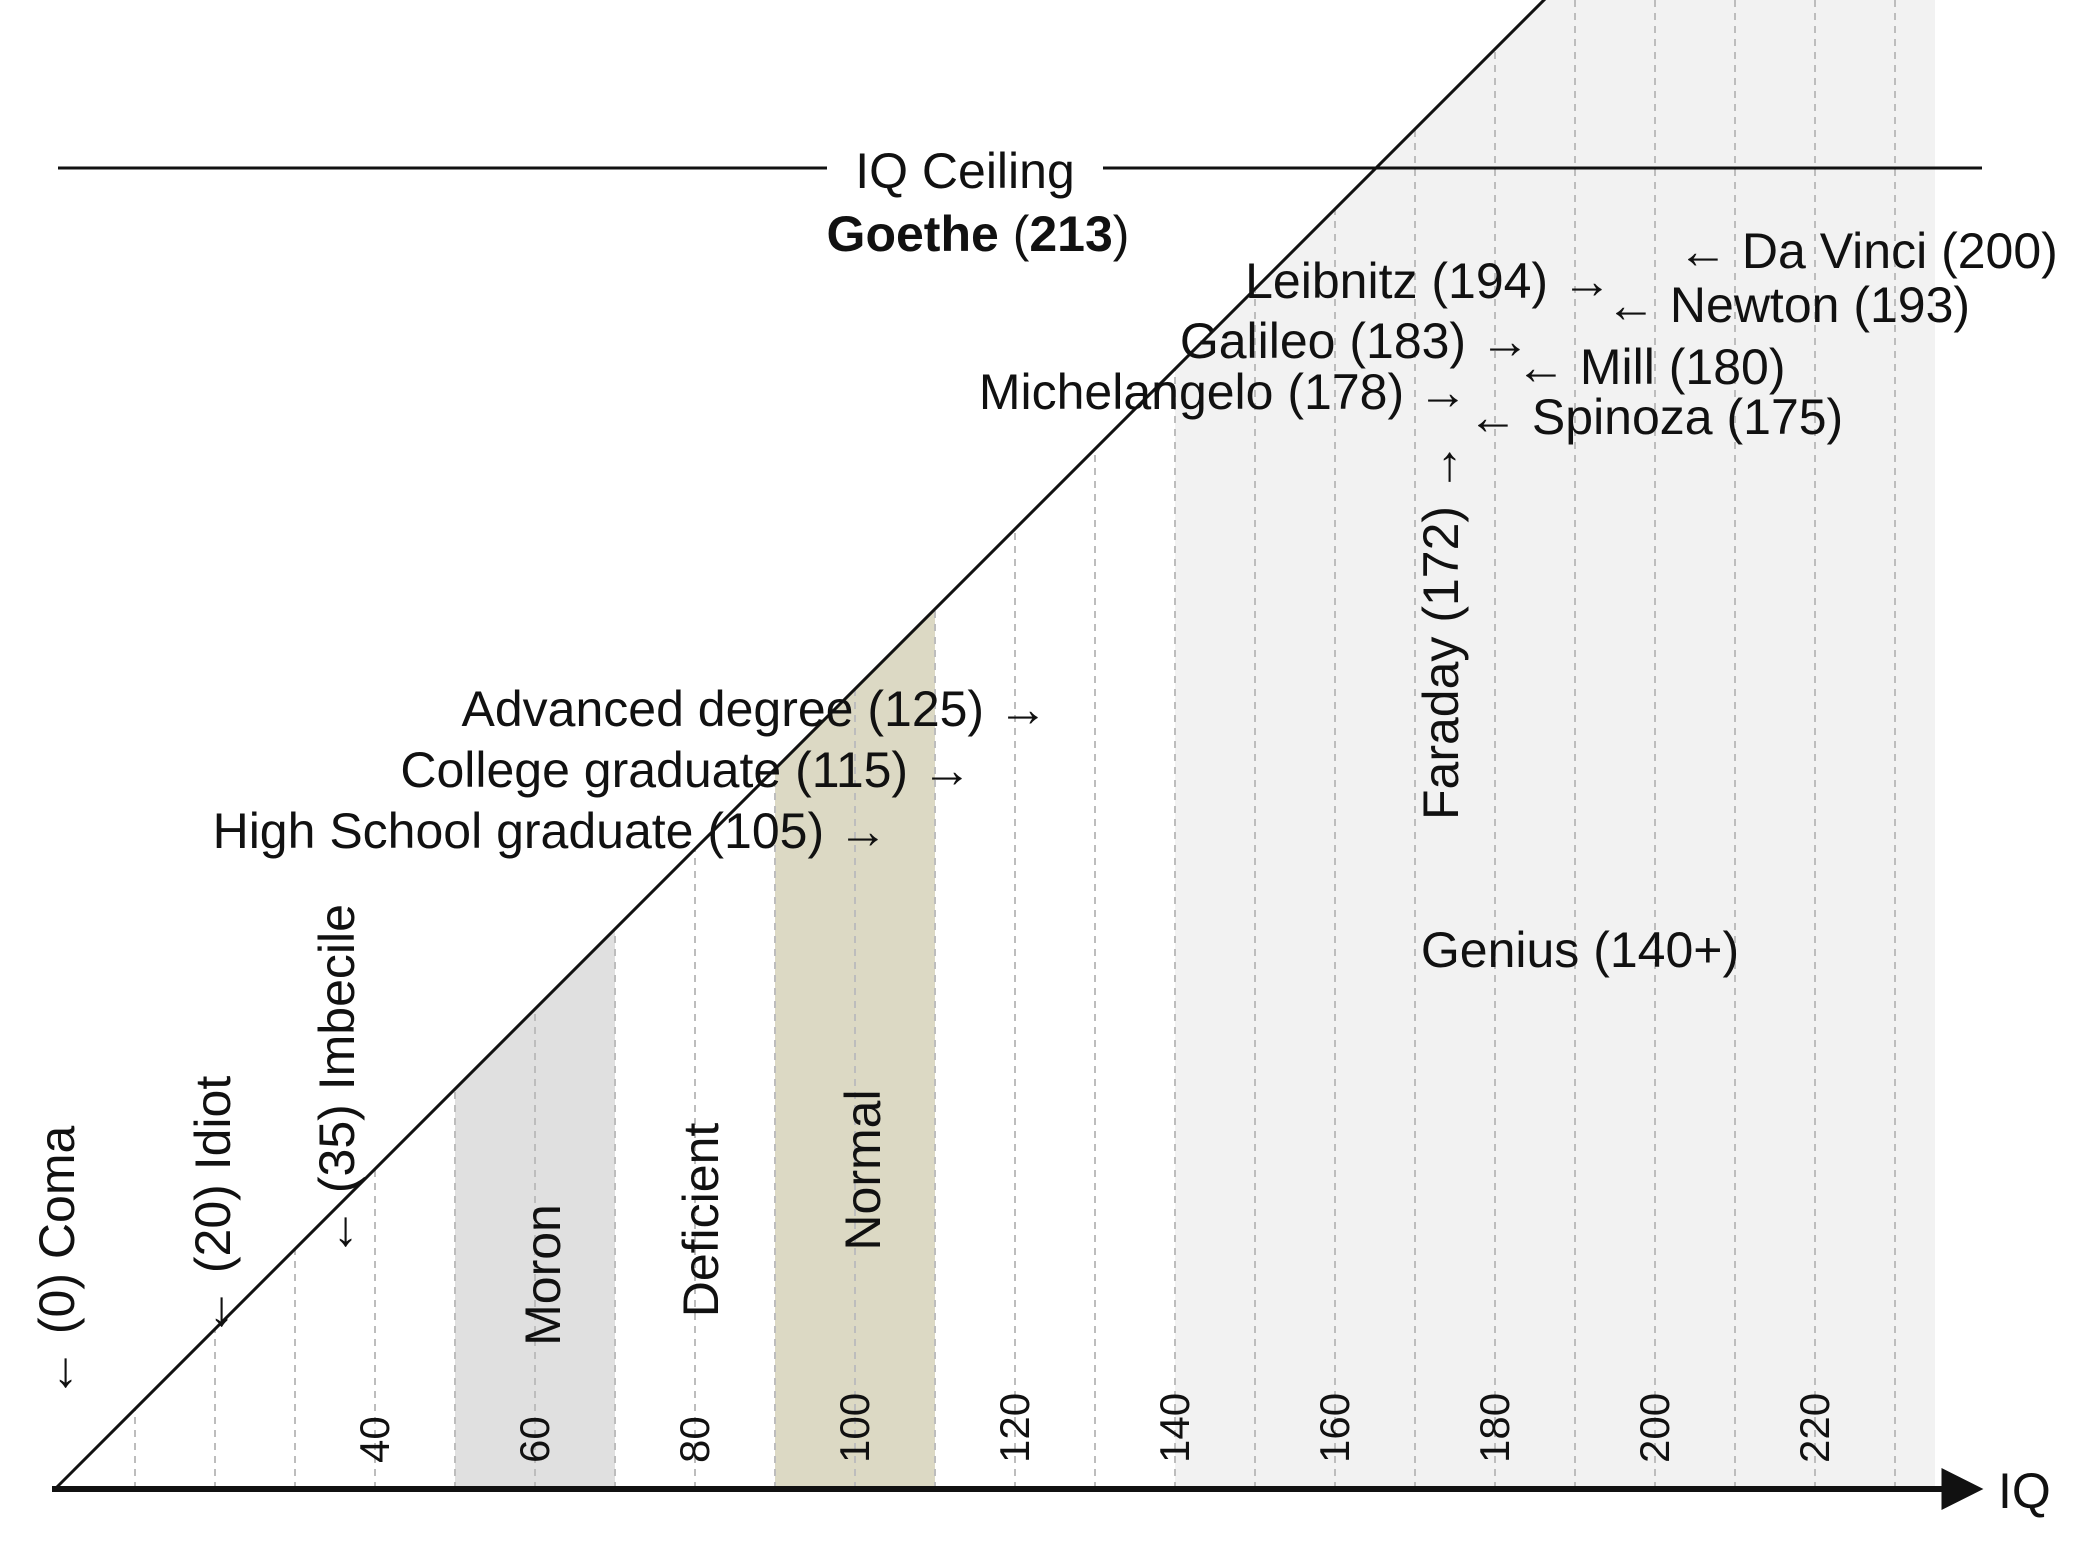 This screenshot has height=1549, width=2084. What do you see at coordinates (1094, 1428) in the screenshot?
I see `tick-labels: 40 60 80 100 120 140 160 180 200 220` at bounding box center [1094, 1428].